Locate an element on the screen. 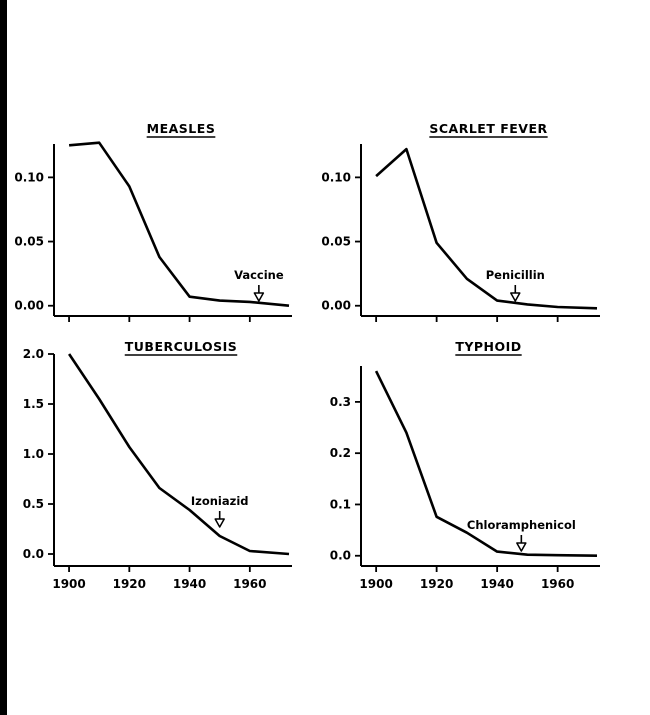  y-tick-label: 1.5 is located at coordinates (33, 404).